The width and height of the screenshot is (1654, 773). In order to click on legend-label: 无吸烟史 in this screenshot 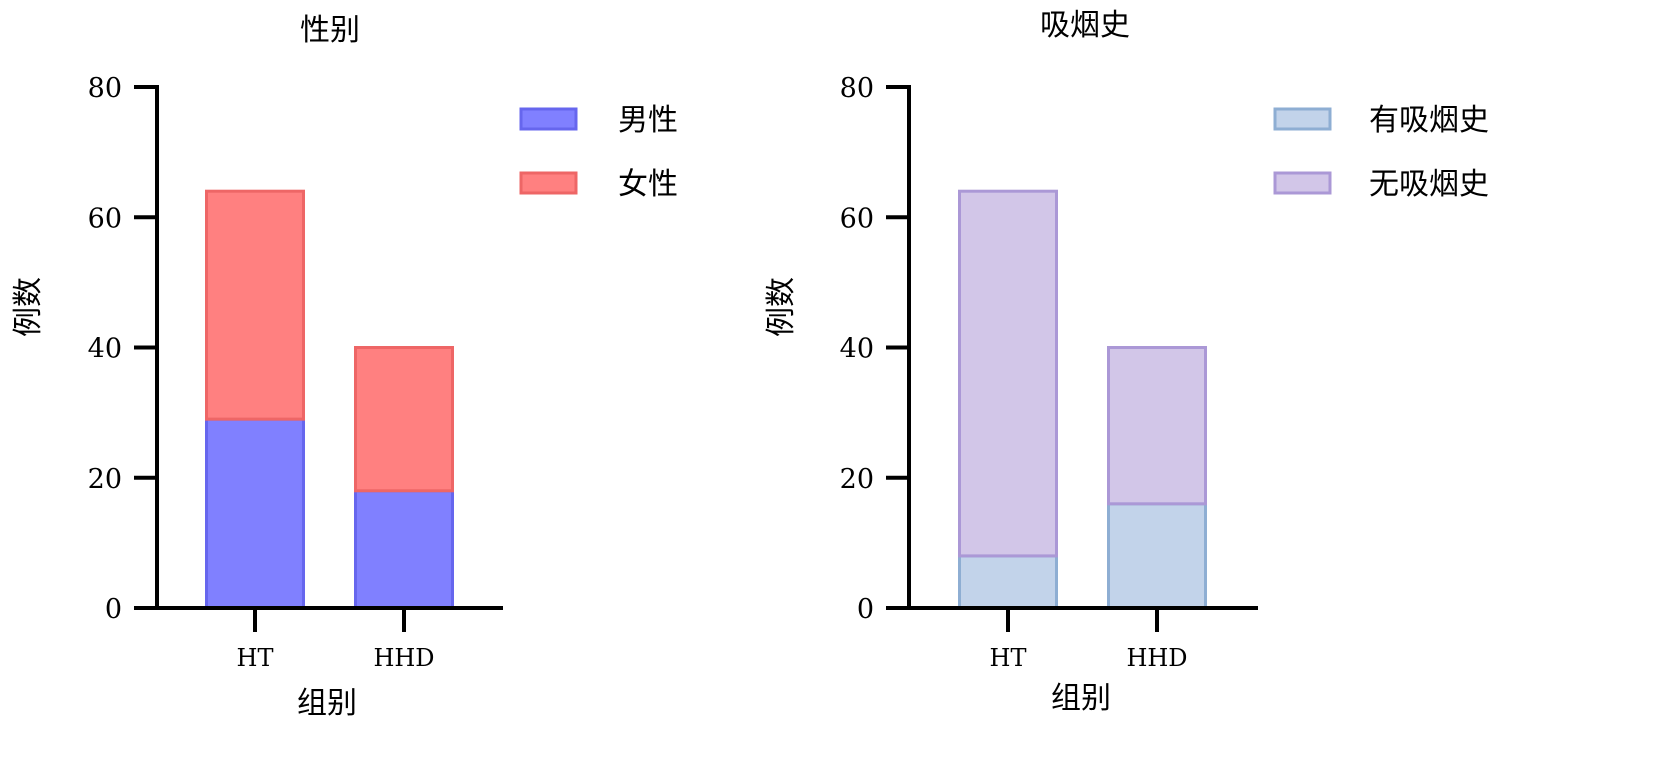, I will do `click(1429, 184)`.